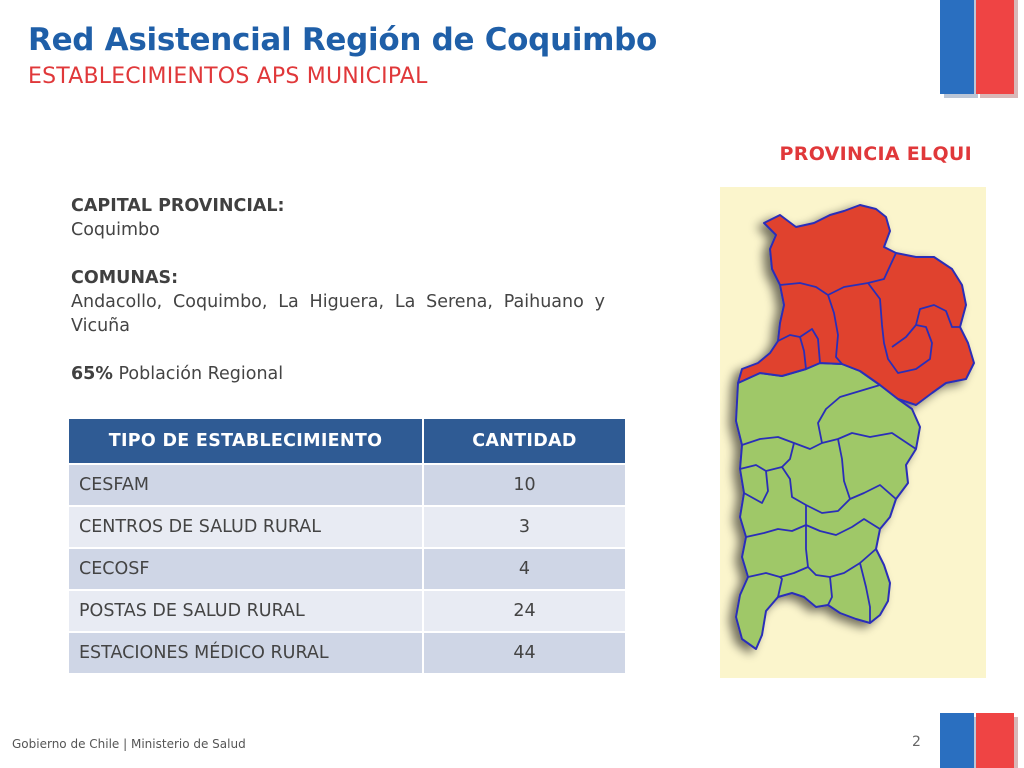  Describe the element at coordinates (524, 484) in the screenshot. I see `table-cell-count: 10` at that location.